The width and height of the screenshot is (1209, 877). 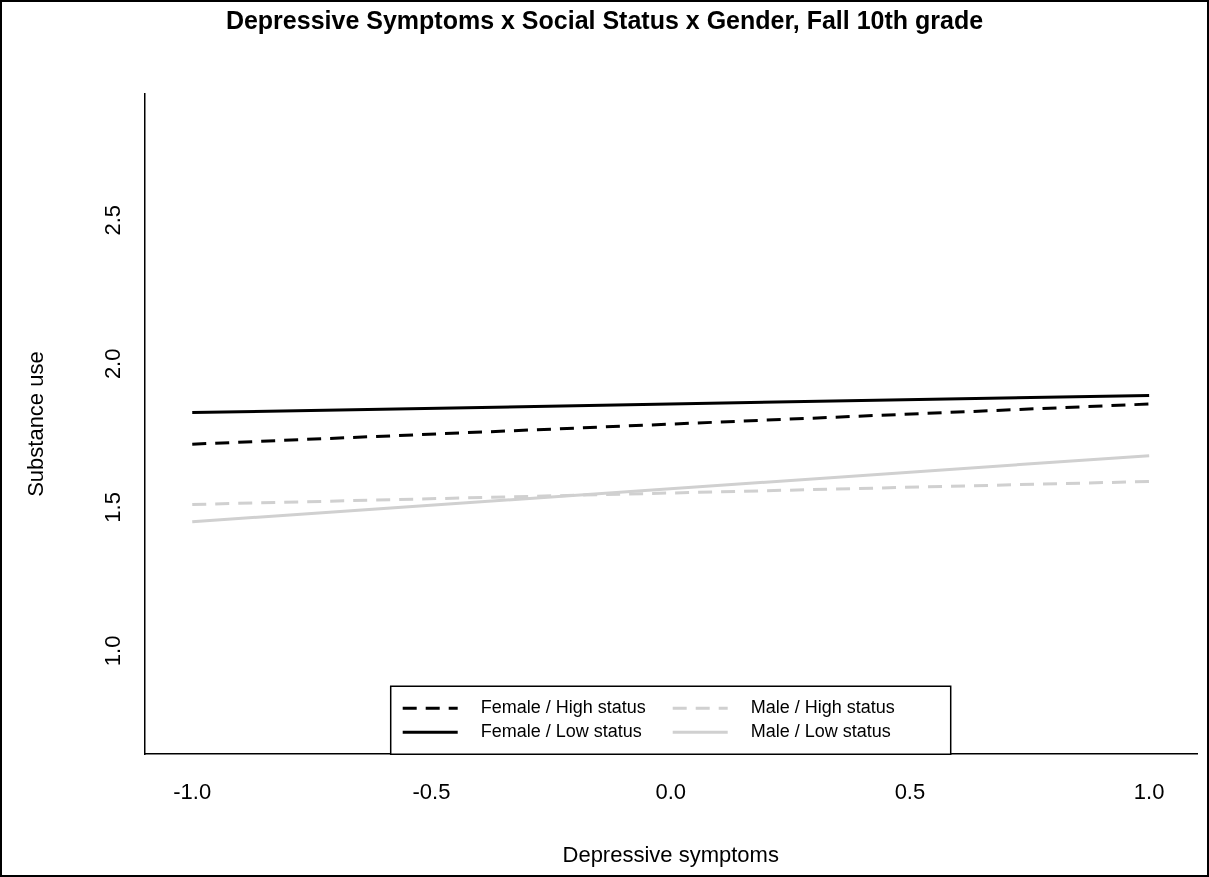 I want to click on x-tick-label: 1.0, so click(x=1149, y=792).